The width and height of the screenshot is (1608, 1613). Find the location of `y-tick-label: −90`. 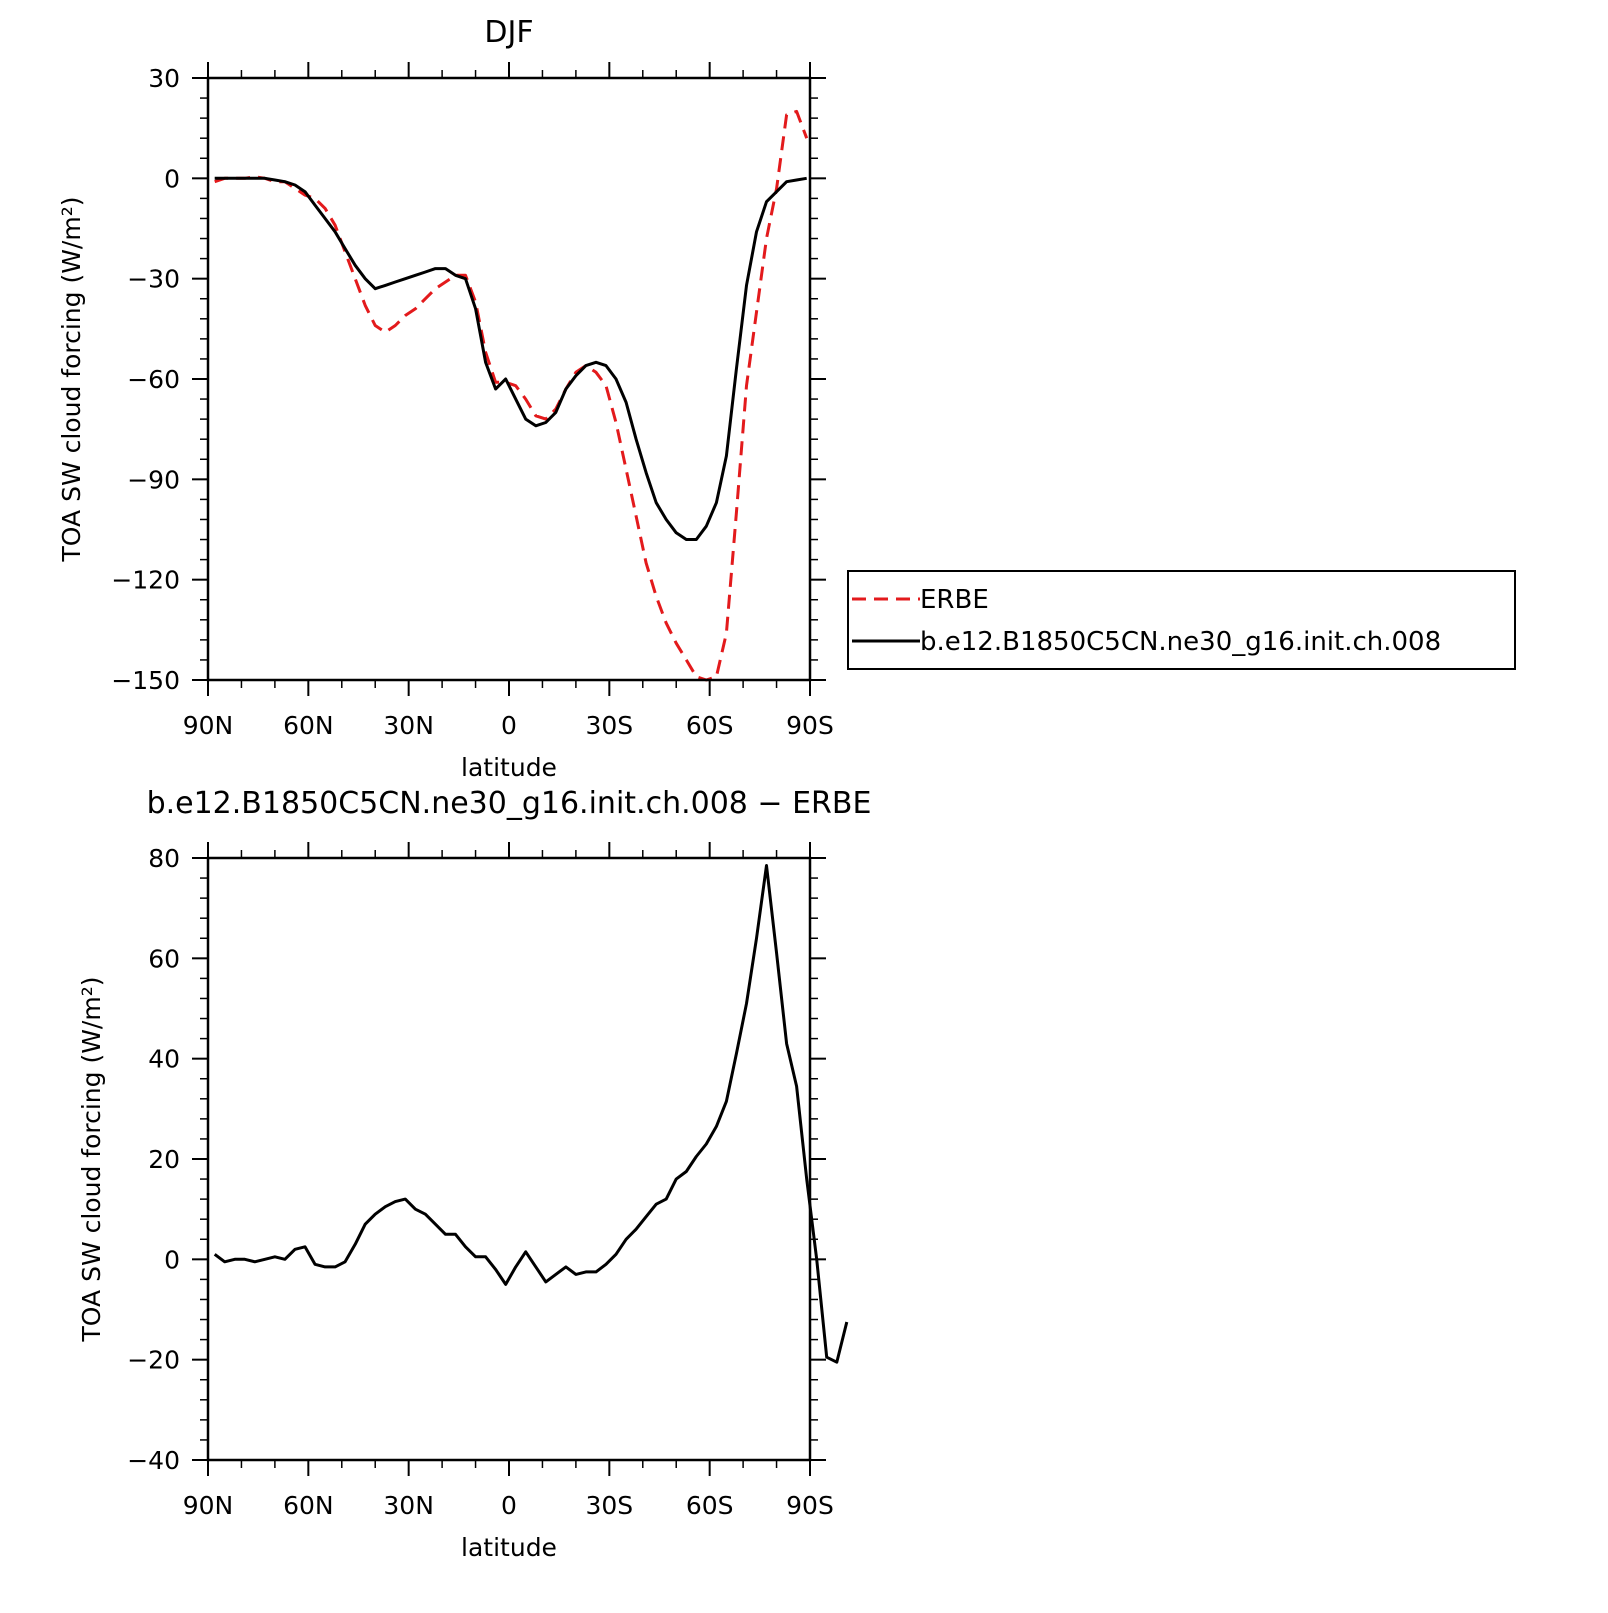

y-tick-label: −90 is located at coordinates (153, 479).